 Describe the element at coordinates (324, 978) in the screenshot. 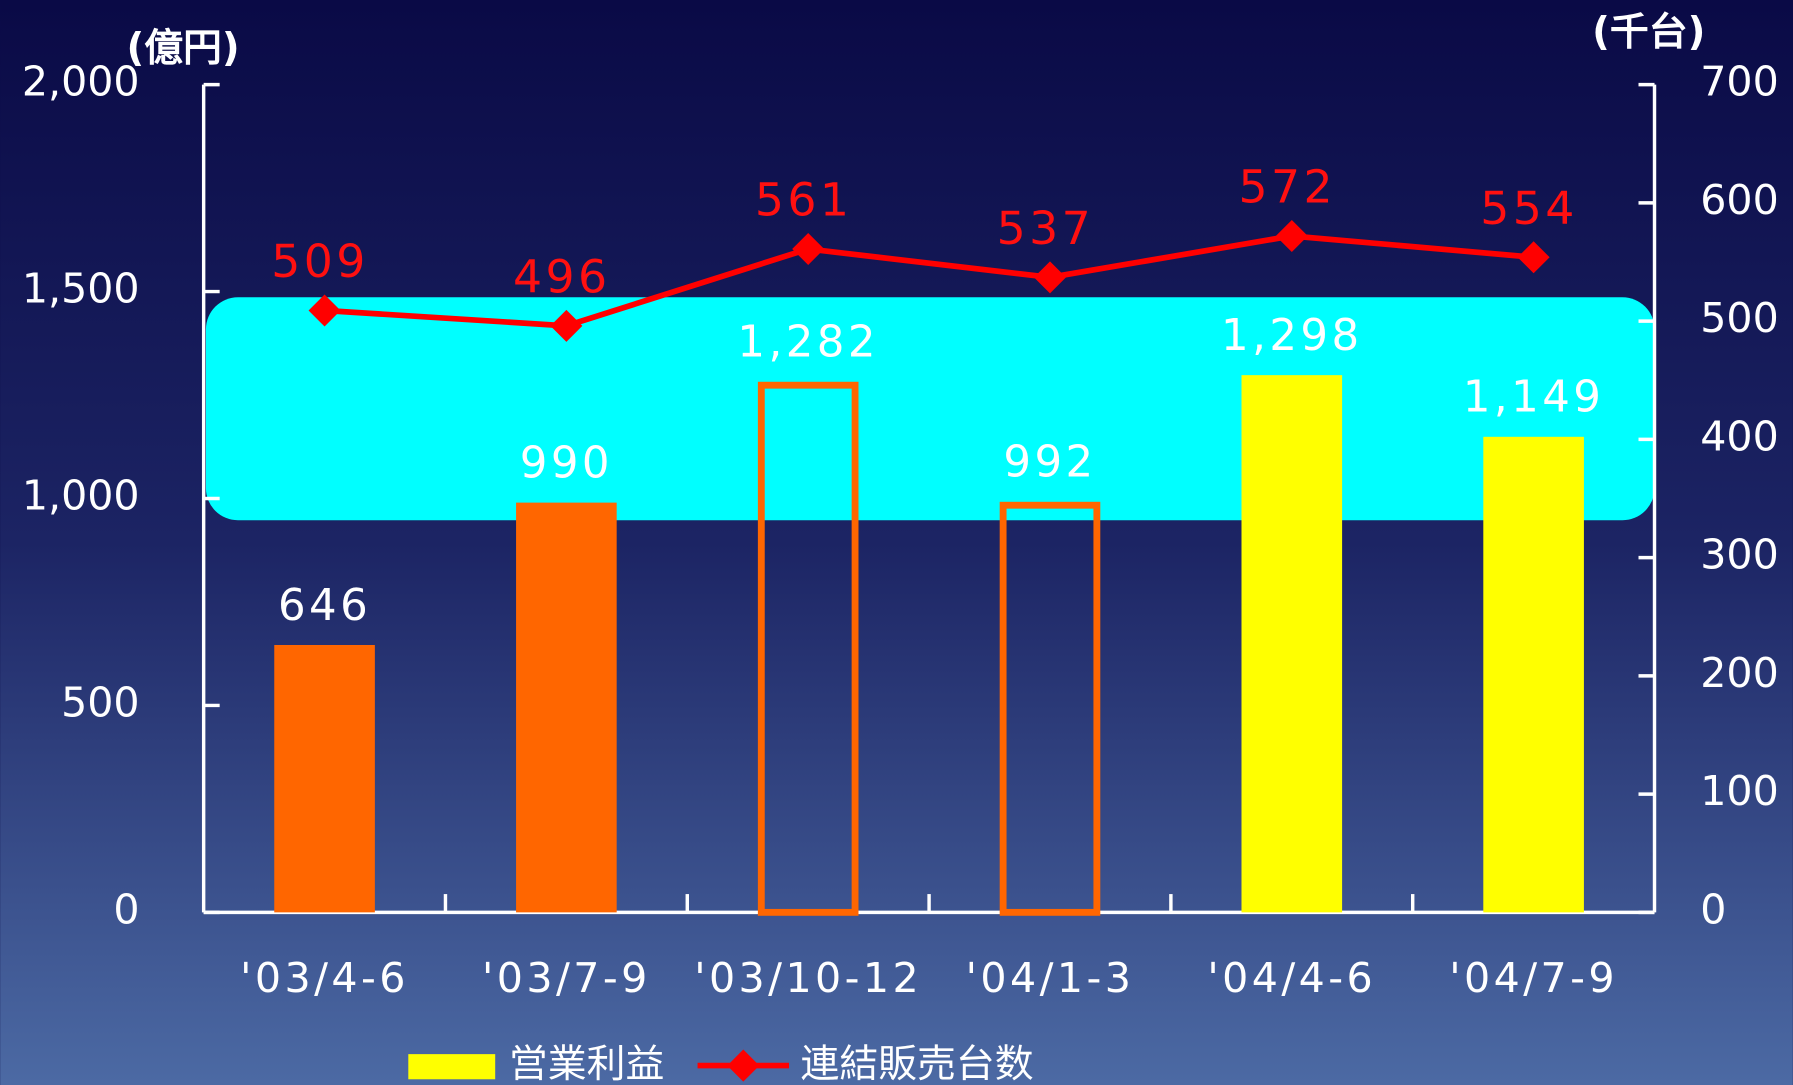

I see `x-tick-label: '03/4-6` at that location.